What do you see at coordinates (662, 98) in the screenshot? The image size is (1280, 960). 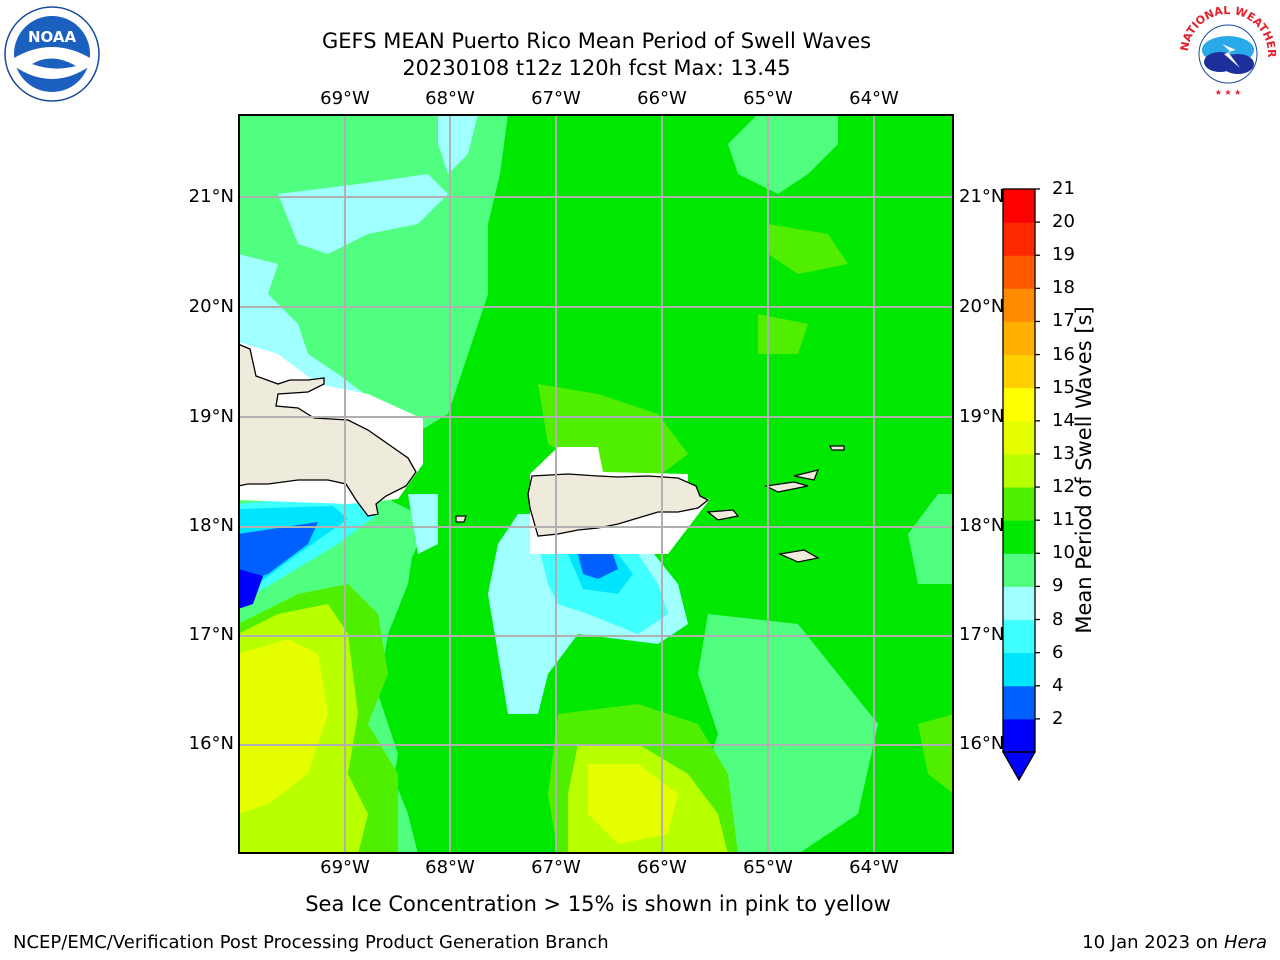 I see `lon-label-top: 66°W` at bounding box center [662, 98].